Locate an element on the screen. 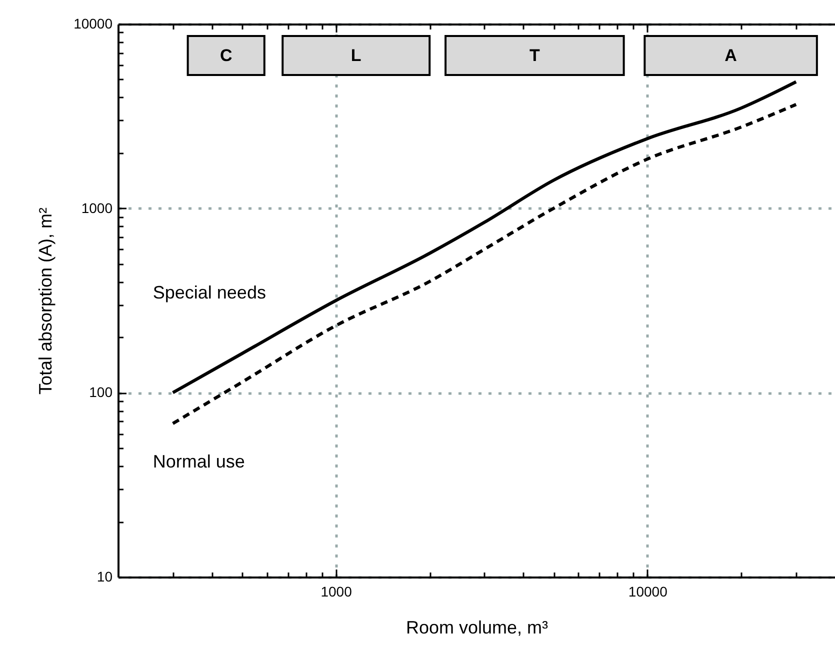  band-label: L is located at coordinates (356, 55).